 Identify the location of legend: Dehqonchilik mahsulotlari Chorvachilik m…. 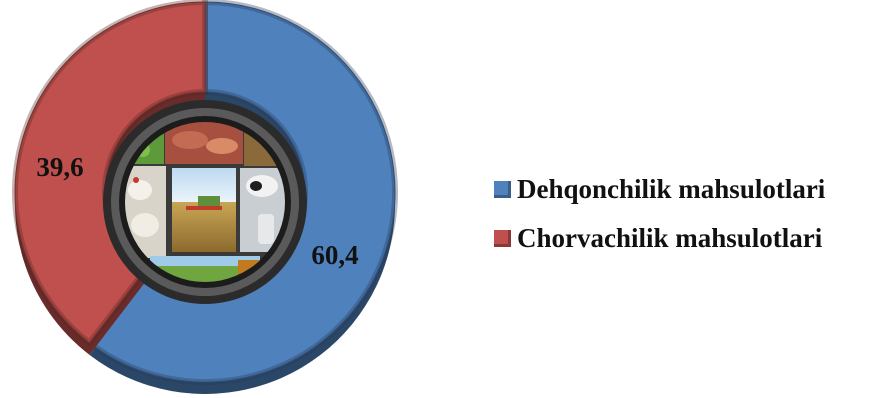
(659, 221).